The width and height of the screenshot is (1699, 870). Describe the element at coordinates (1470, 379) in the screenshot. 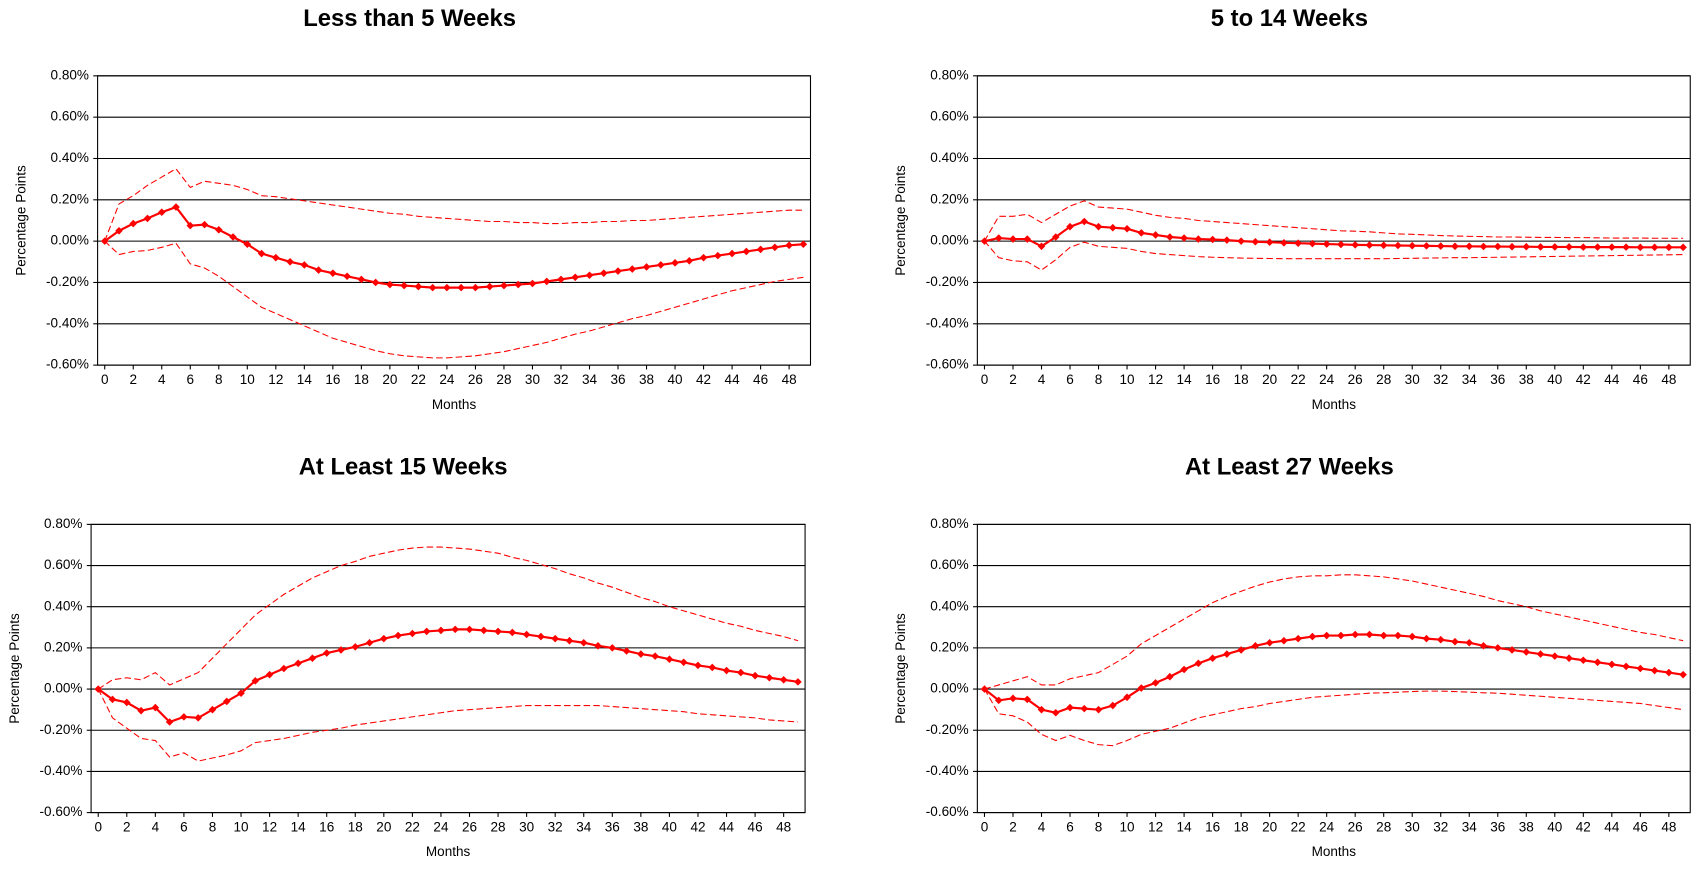

I see `x-tick-label: 34` at that location.